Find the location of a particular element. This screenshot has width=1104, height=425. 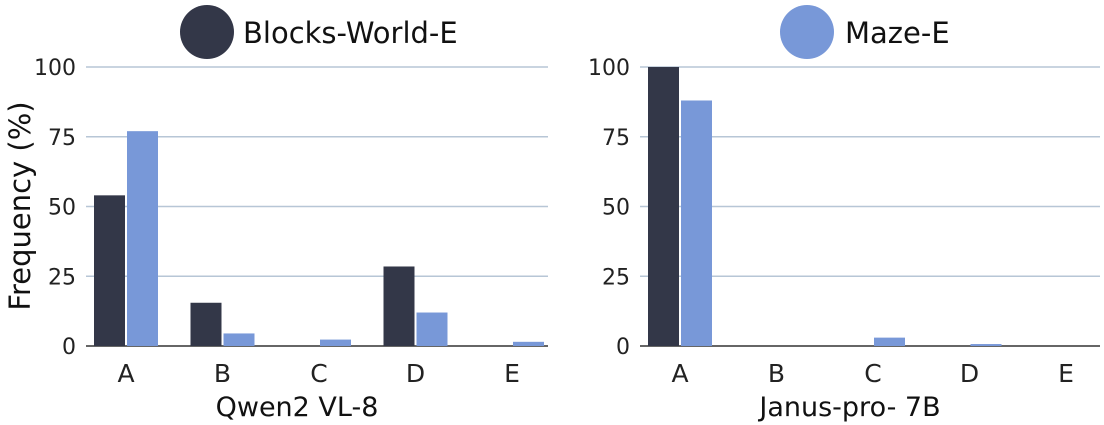

bar-qwen2-maze-d is located at coordinates (432, 329).